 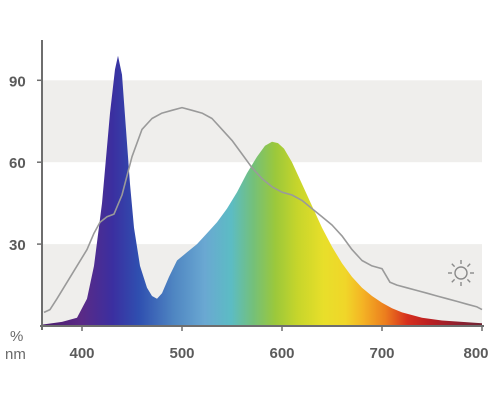 I want to click on x-tick-label: 700, so click(x=381, y=353).